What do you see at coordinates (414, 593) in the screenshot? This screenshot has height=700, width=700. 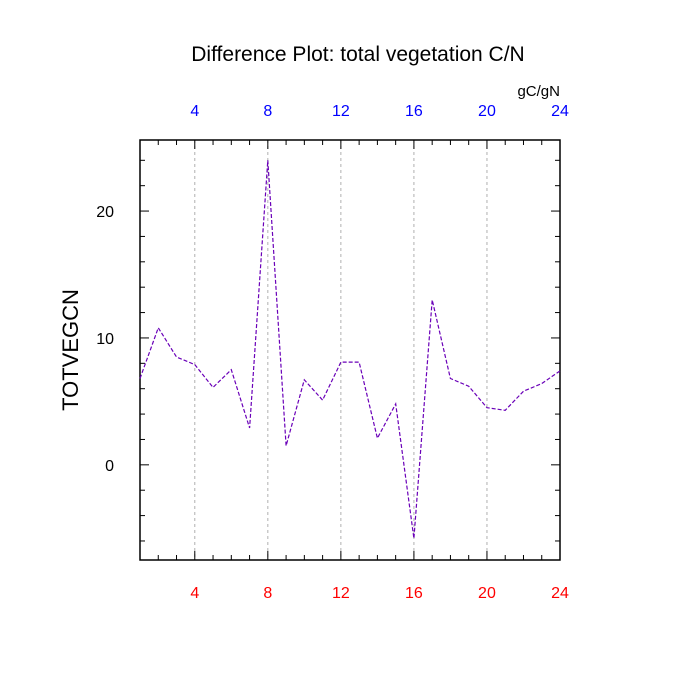 I see `x-tick-label-bottom: 16` at bounding box center [414, 593].